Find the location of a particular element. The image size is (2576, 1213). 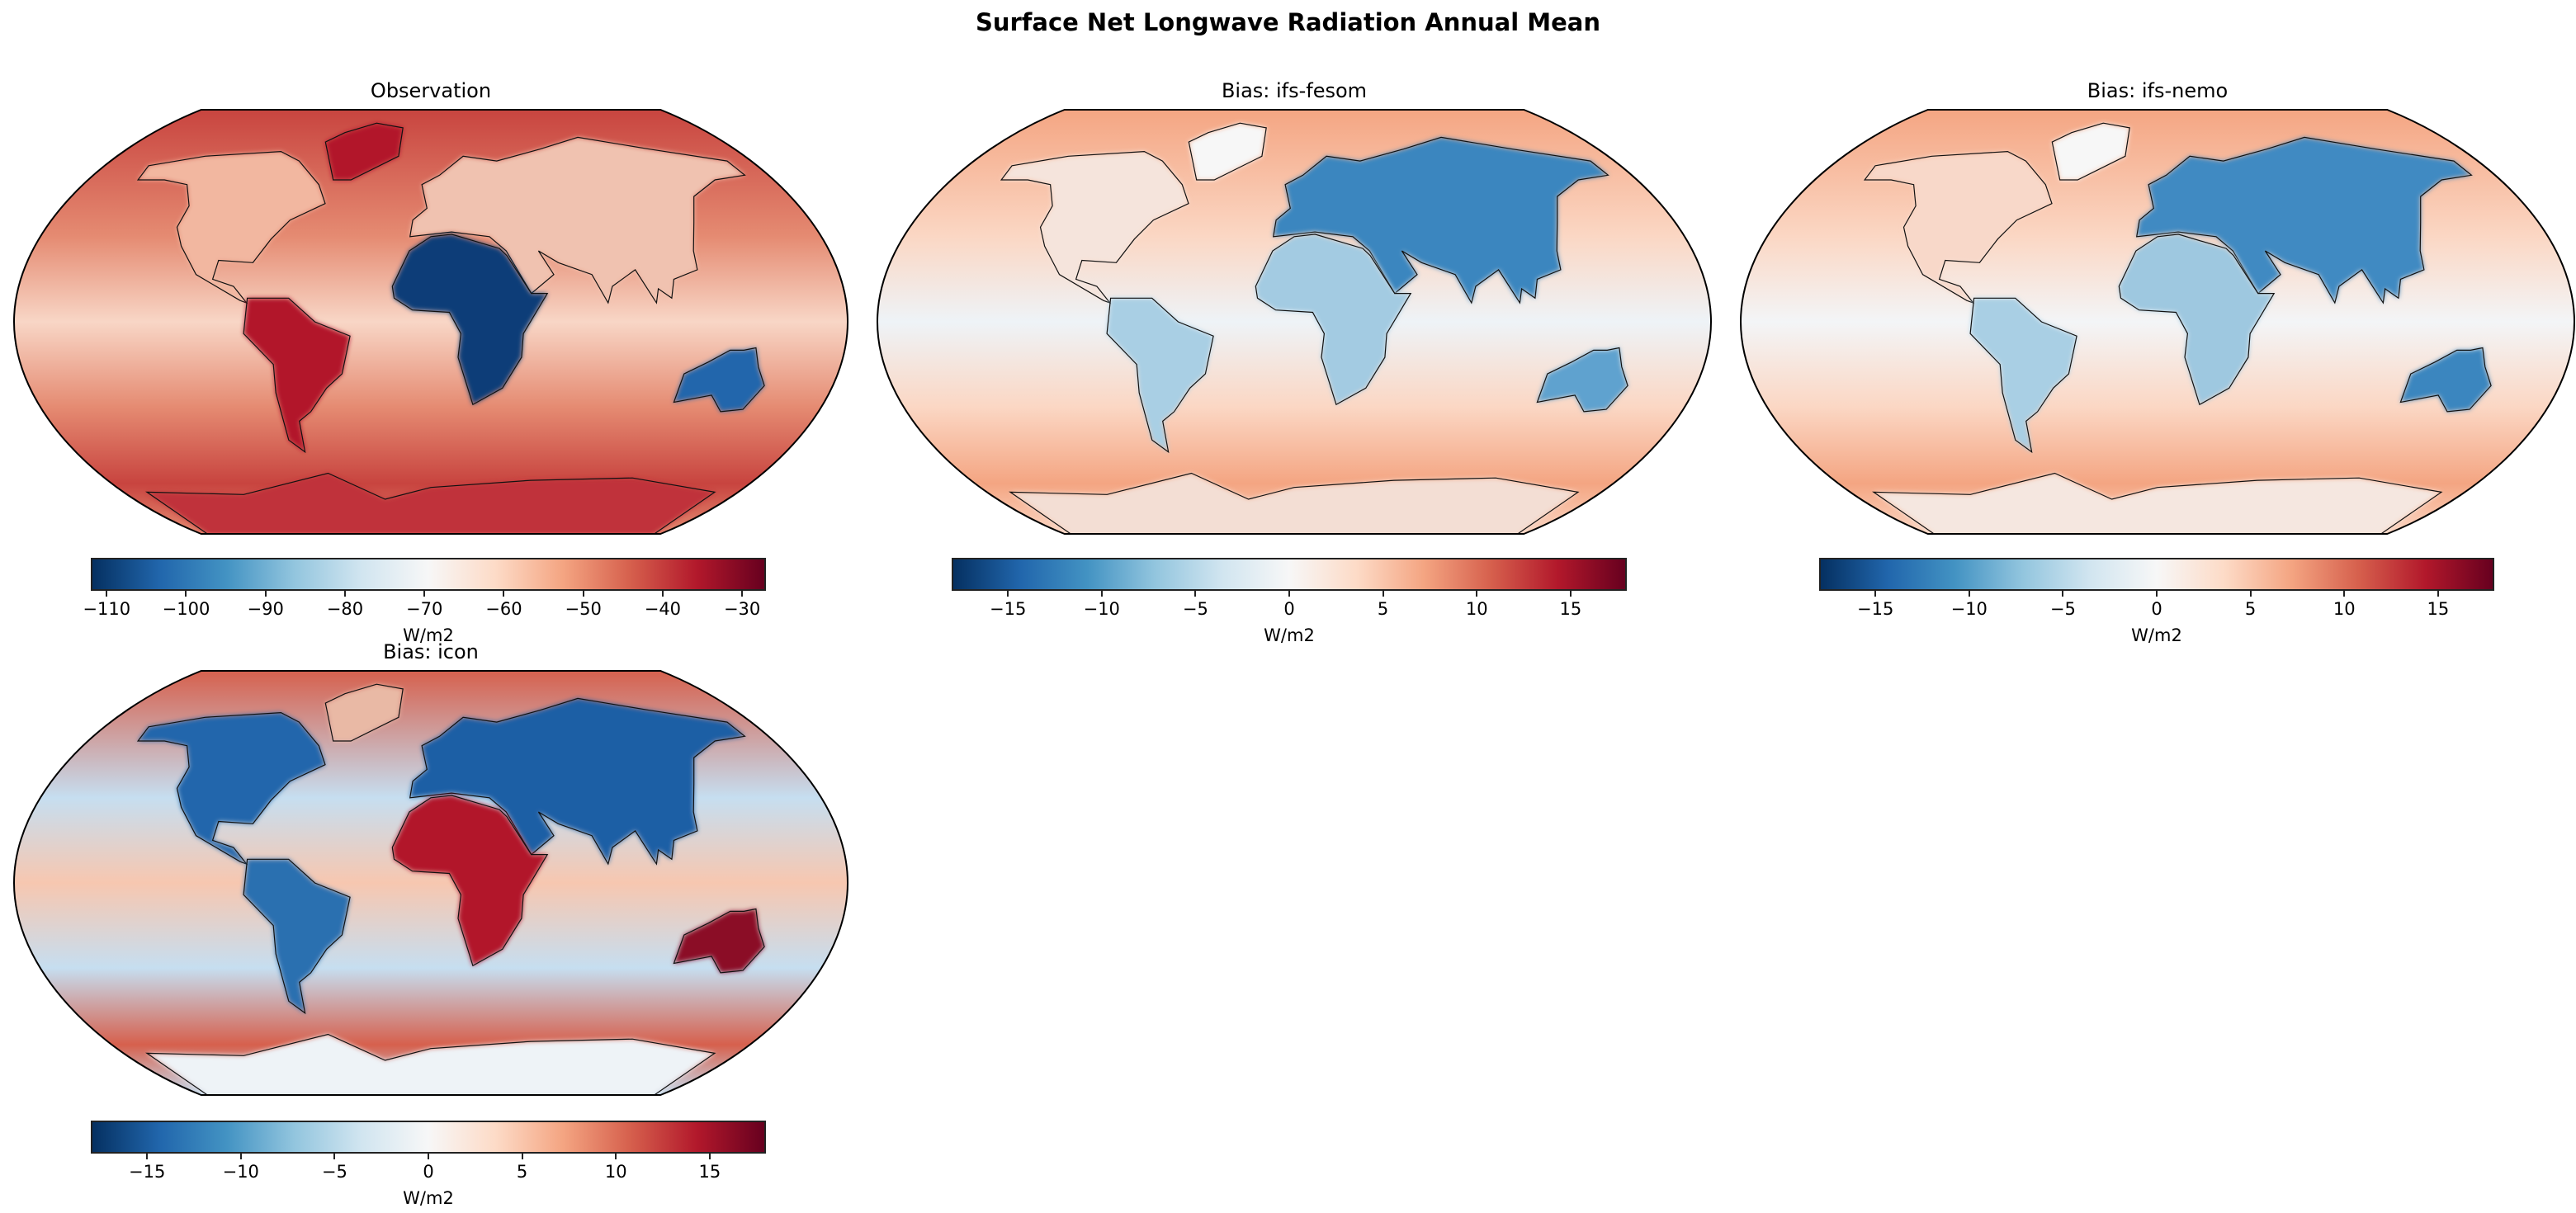

colorbar-tick-label: −40 is located at coordinates (663, 609).